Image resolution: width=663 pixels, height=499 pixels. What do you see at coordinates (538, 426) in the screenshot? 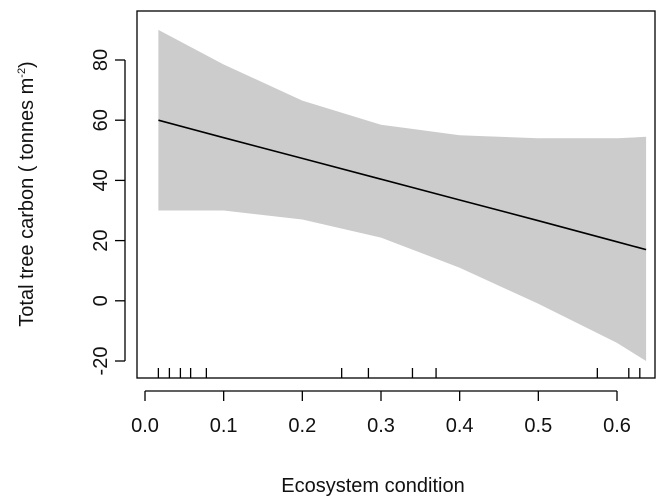
I see `x-tick-label: 0.5` at bounding box center [538, 426].